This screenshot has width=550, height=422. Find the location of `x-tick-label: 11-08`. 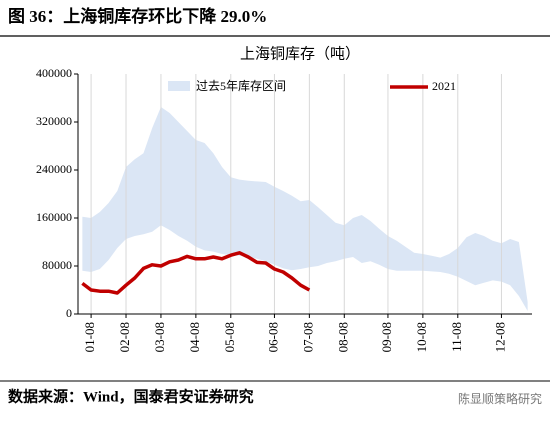

x-tick-label: 11-08 is located at coordinates (456, 337).